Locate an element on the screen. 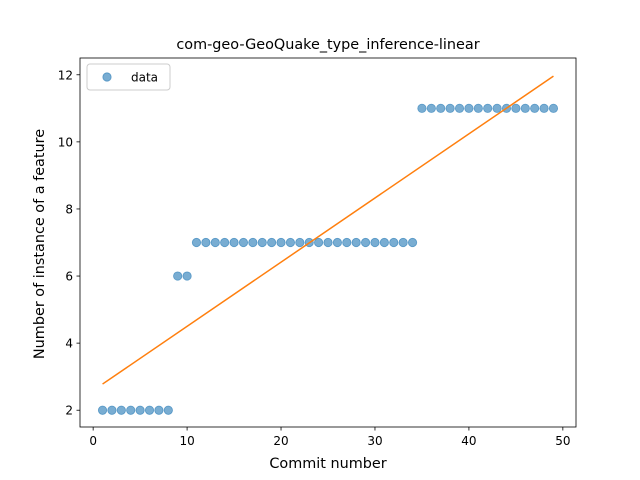  x-tick-label: 40 is located at coordinates (468, 441).